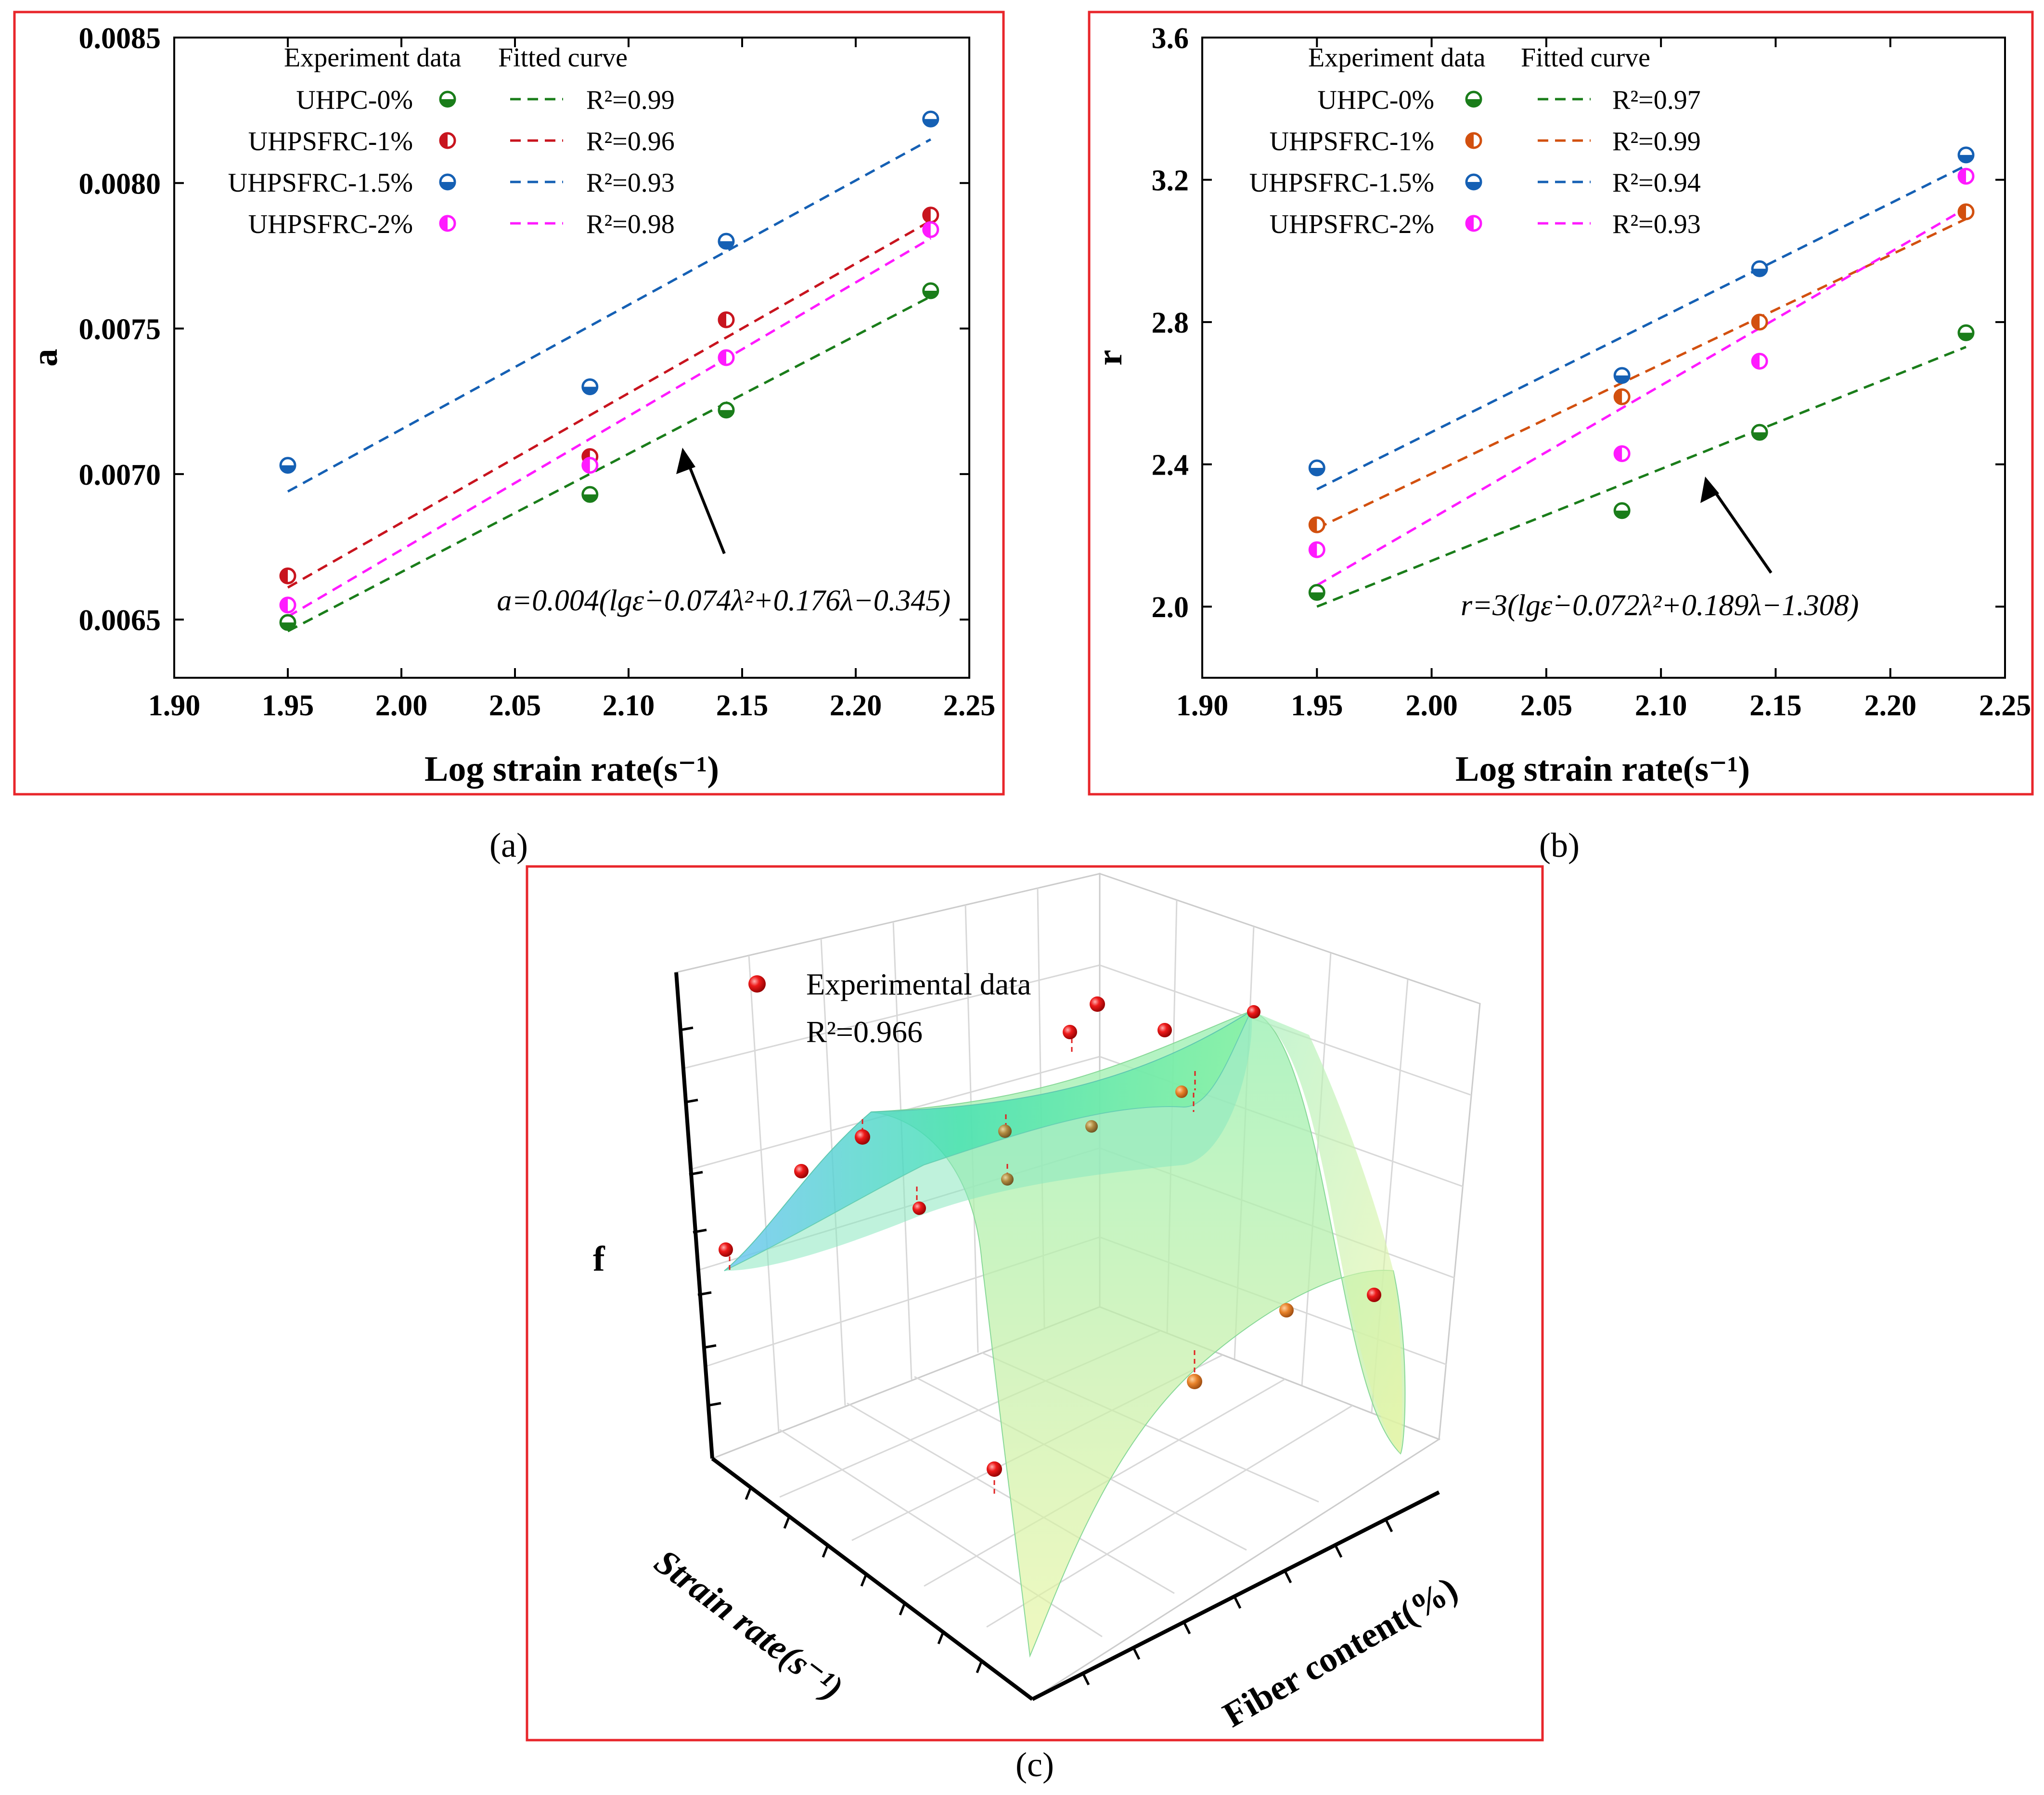  I want to click on legend-label: UHPSFRC-1%, so click(1352, 141).